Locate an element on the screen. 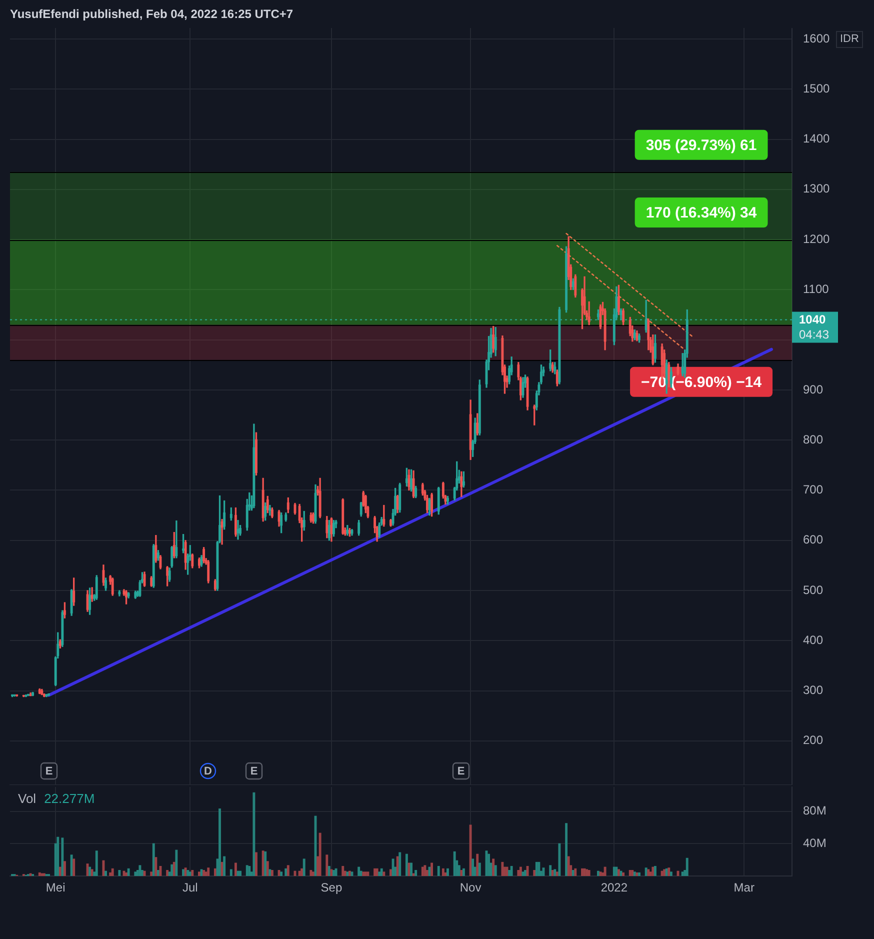 Image resolution: width=874 pixels, height=939 pixels. x-tick-label: Jul is located at coordinates (190, 887).